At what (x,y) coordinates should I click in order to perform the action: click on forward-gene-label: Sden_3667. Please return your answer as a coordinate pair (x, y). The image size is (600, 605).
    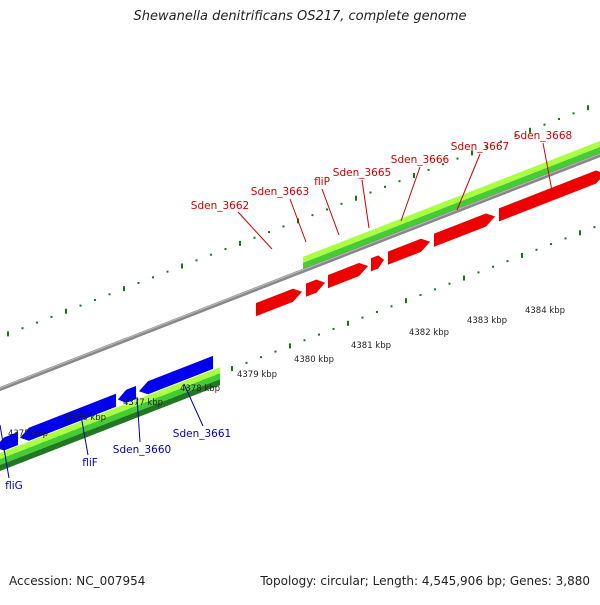
    Looking at the image, I should click on (480, 147).